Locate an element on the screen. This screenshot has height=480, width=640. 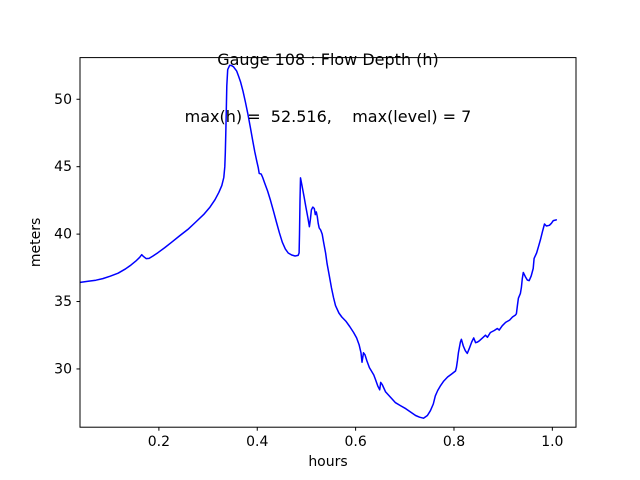
x-axis-ticks: 0.2 0.4 0.6 0.8 1.0 is located at coordinates (355, 438).